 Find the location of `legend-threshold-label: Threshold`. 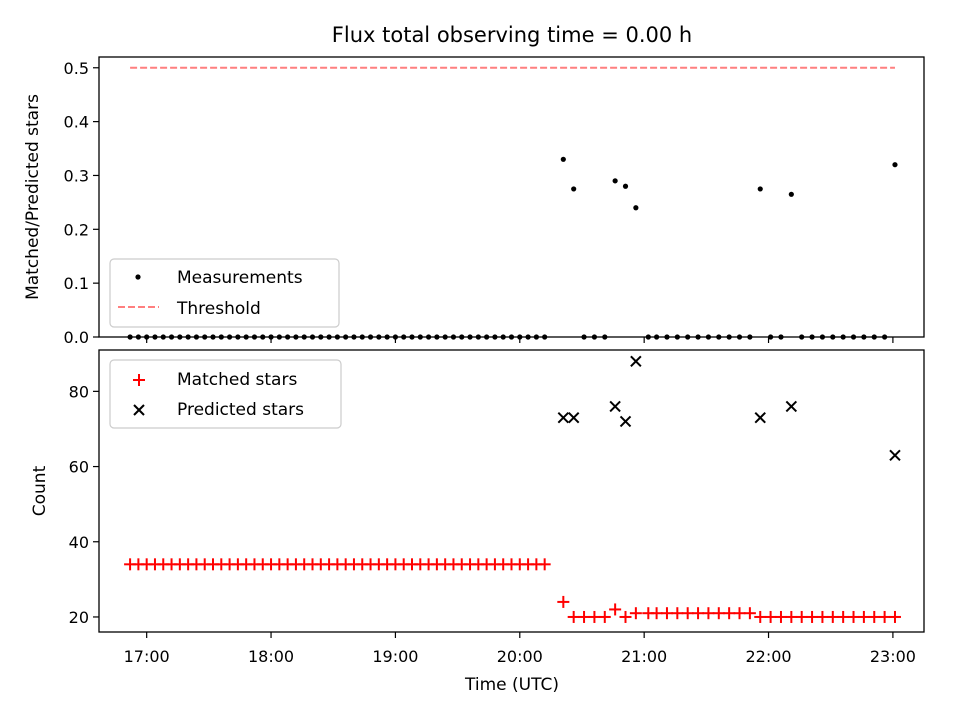

legend-threshold-label: Threshold is located at coordinates (218, 309).